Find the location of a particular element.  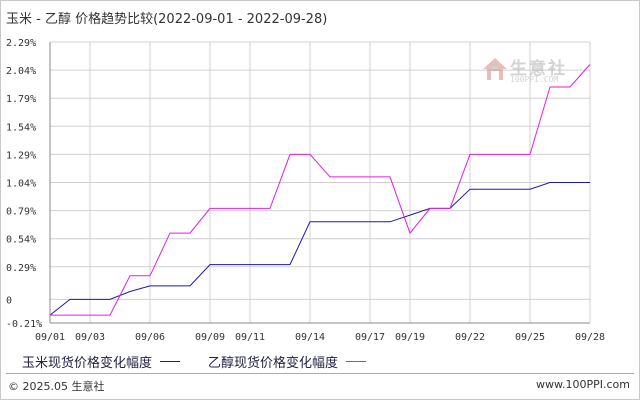

x-tick-label: 09/28 is located at coordinates (590, 337).